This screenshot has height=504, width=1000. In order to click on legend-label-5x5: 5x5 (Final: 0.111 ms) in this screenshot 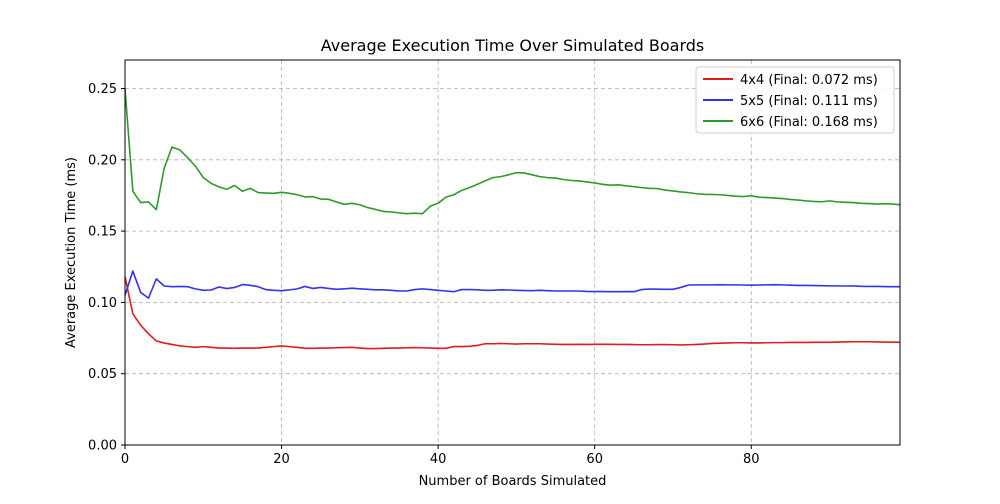, I will do `click(809, 101)`.